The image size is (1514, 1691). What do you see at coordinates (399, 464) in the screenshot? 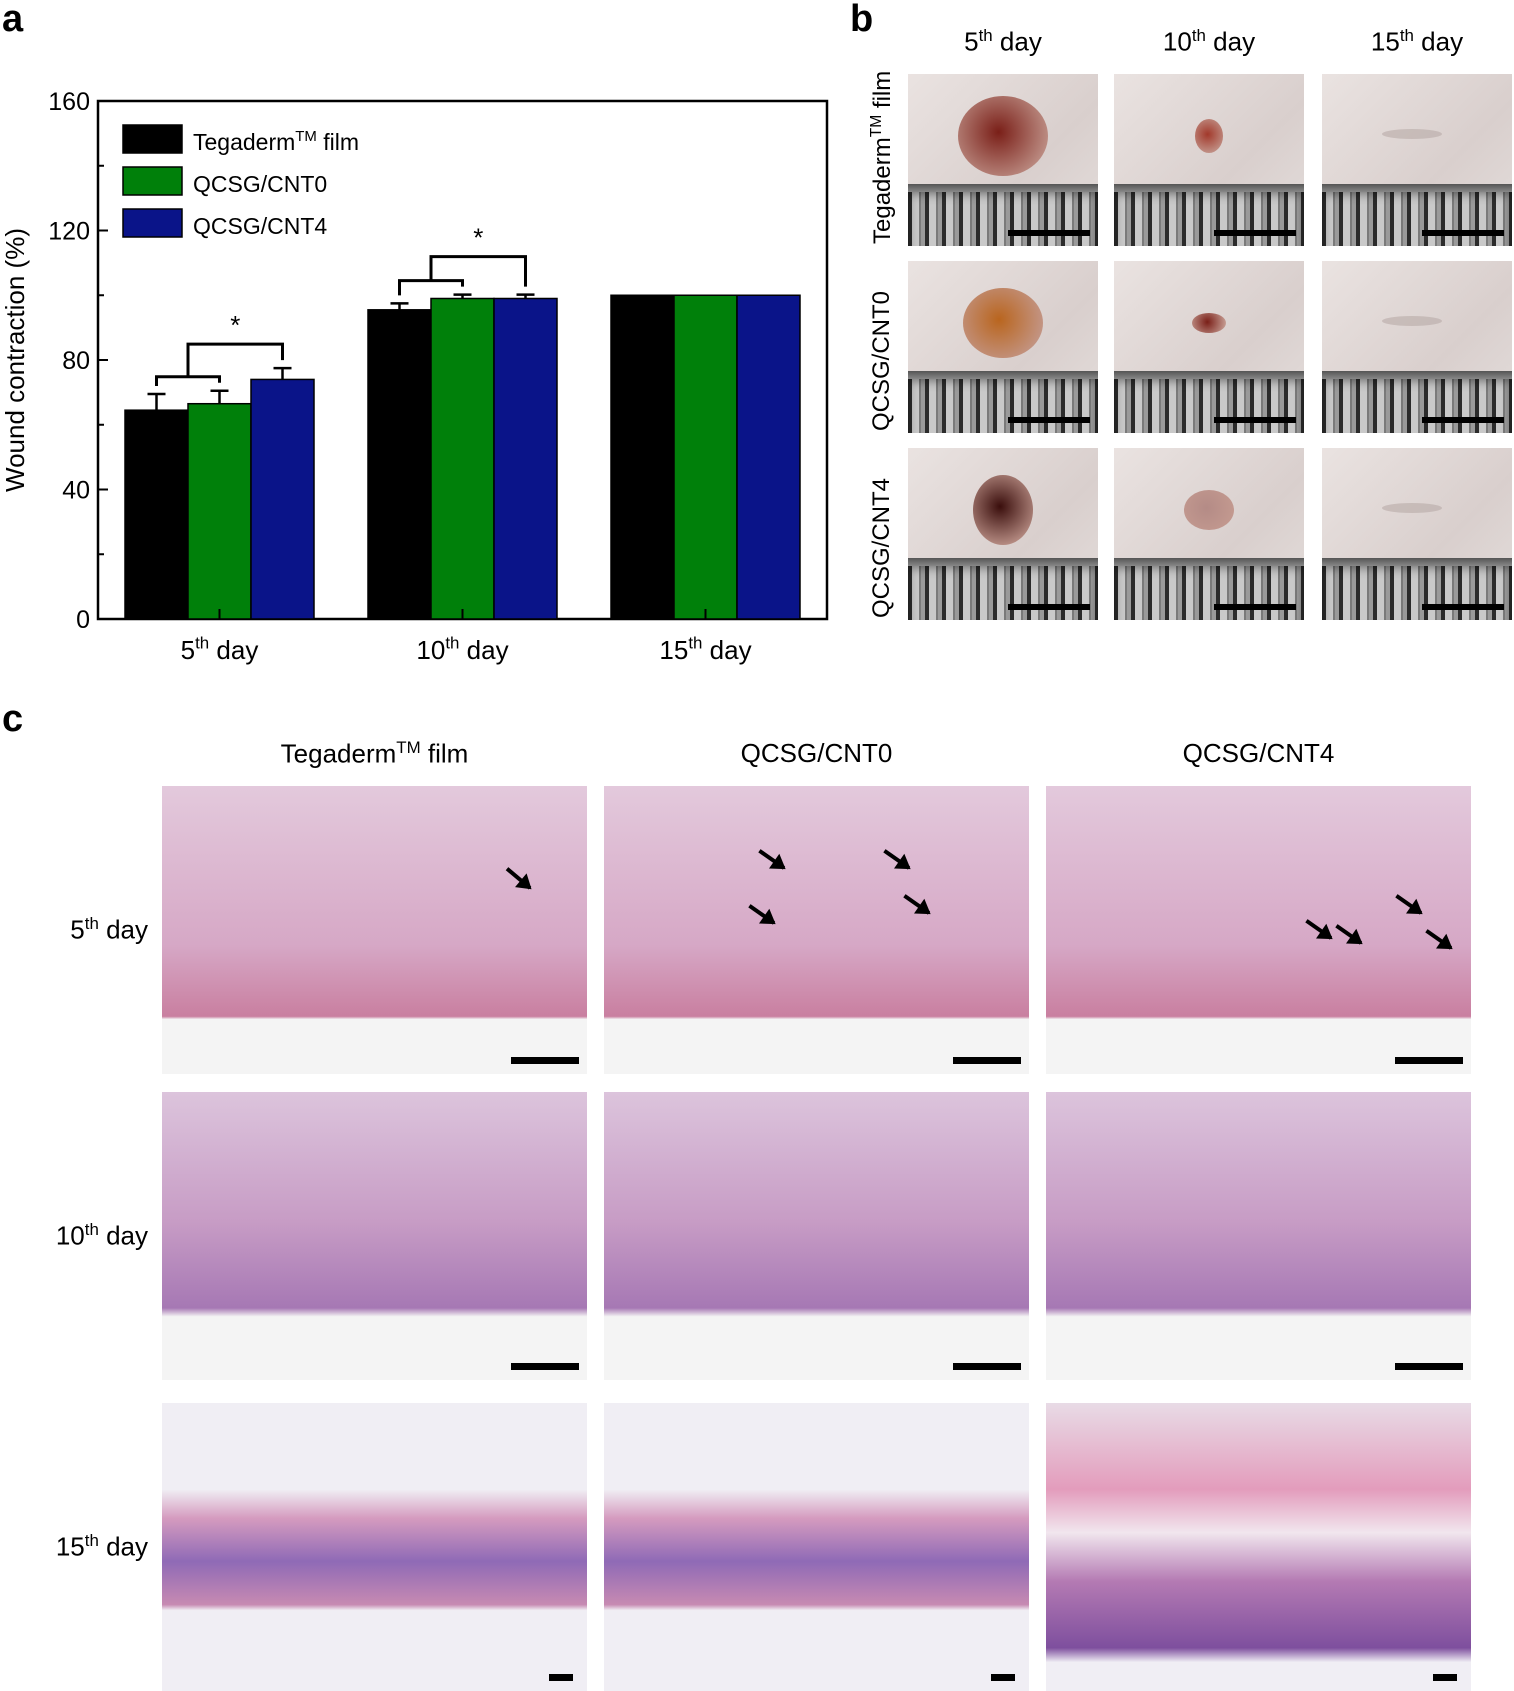
I see `bar-s0-c1` at bounding box center [399, 464].